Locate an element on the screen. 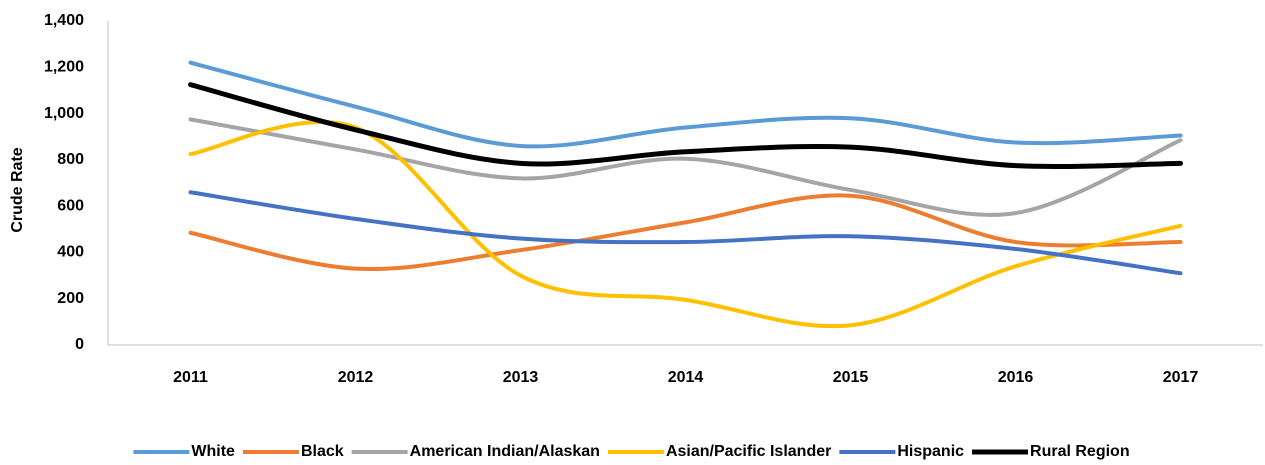 This screenshot has height=465, width=1265. y-tick-label: 1,400 is located at coordinates (64, 20).